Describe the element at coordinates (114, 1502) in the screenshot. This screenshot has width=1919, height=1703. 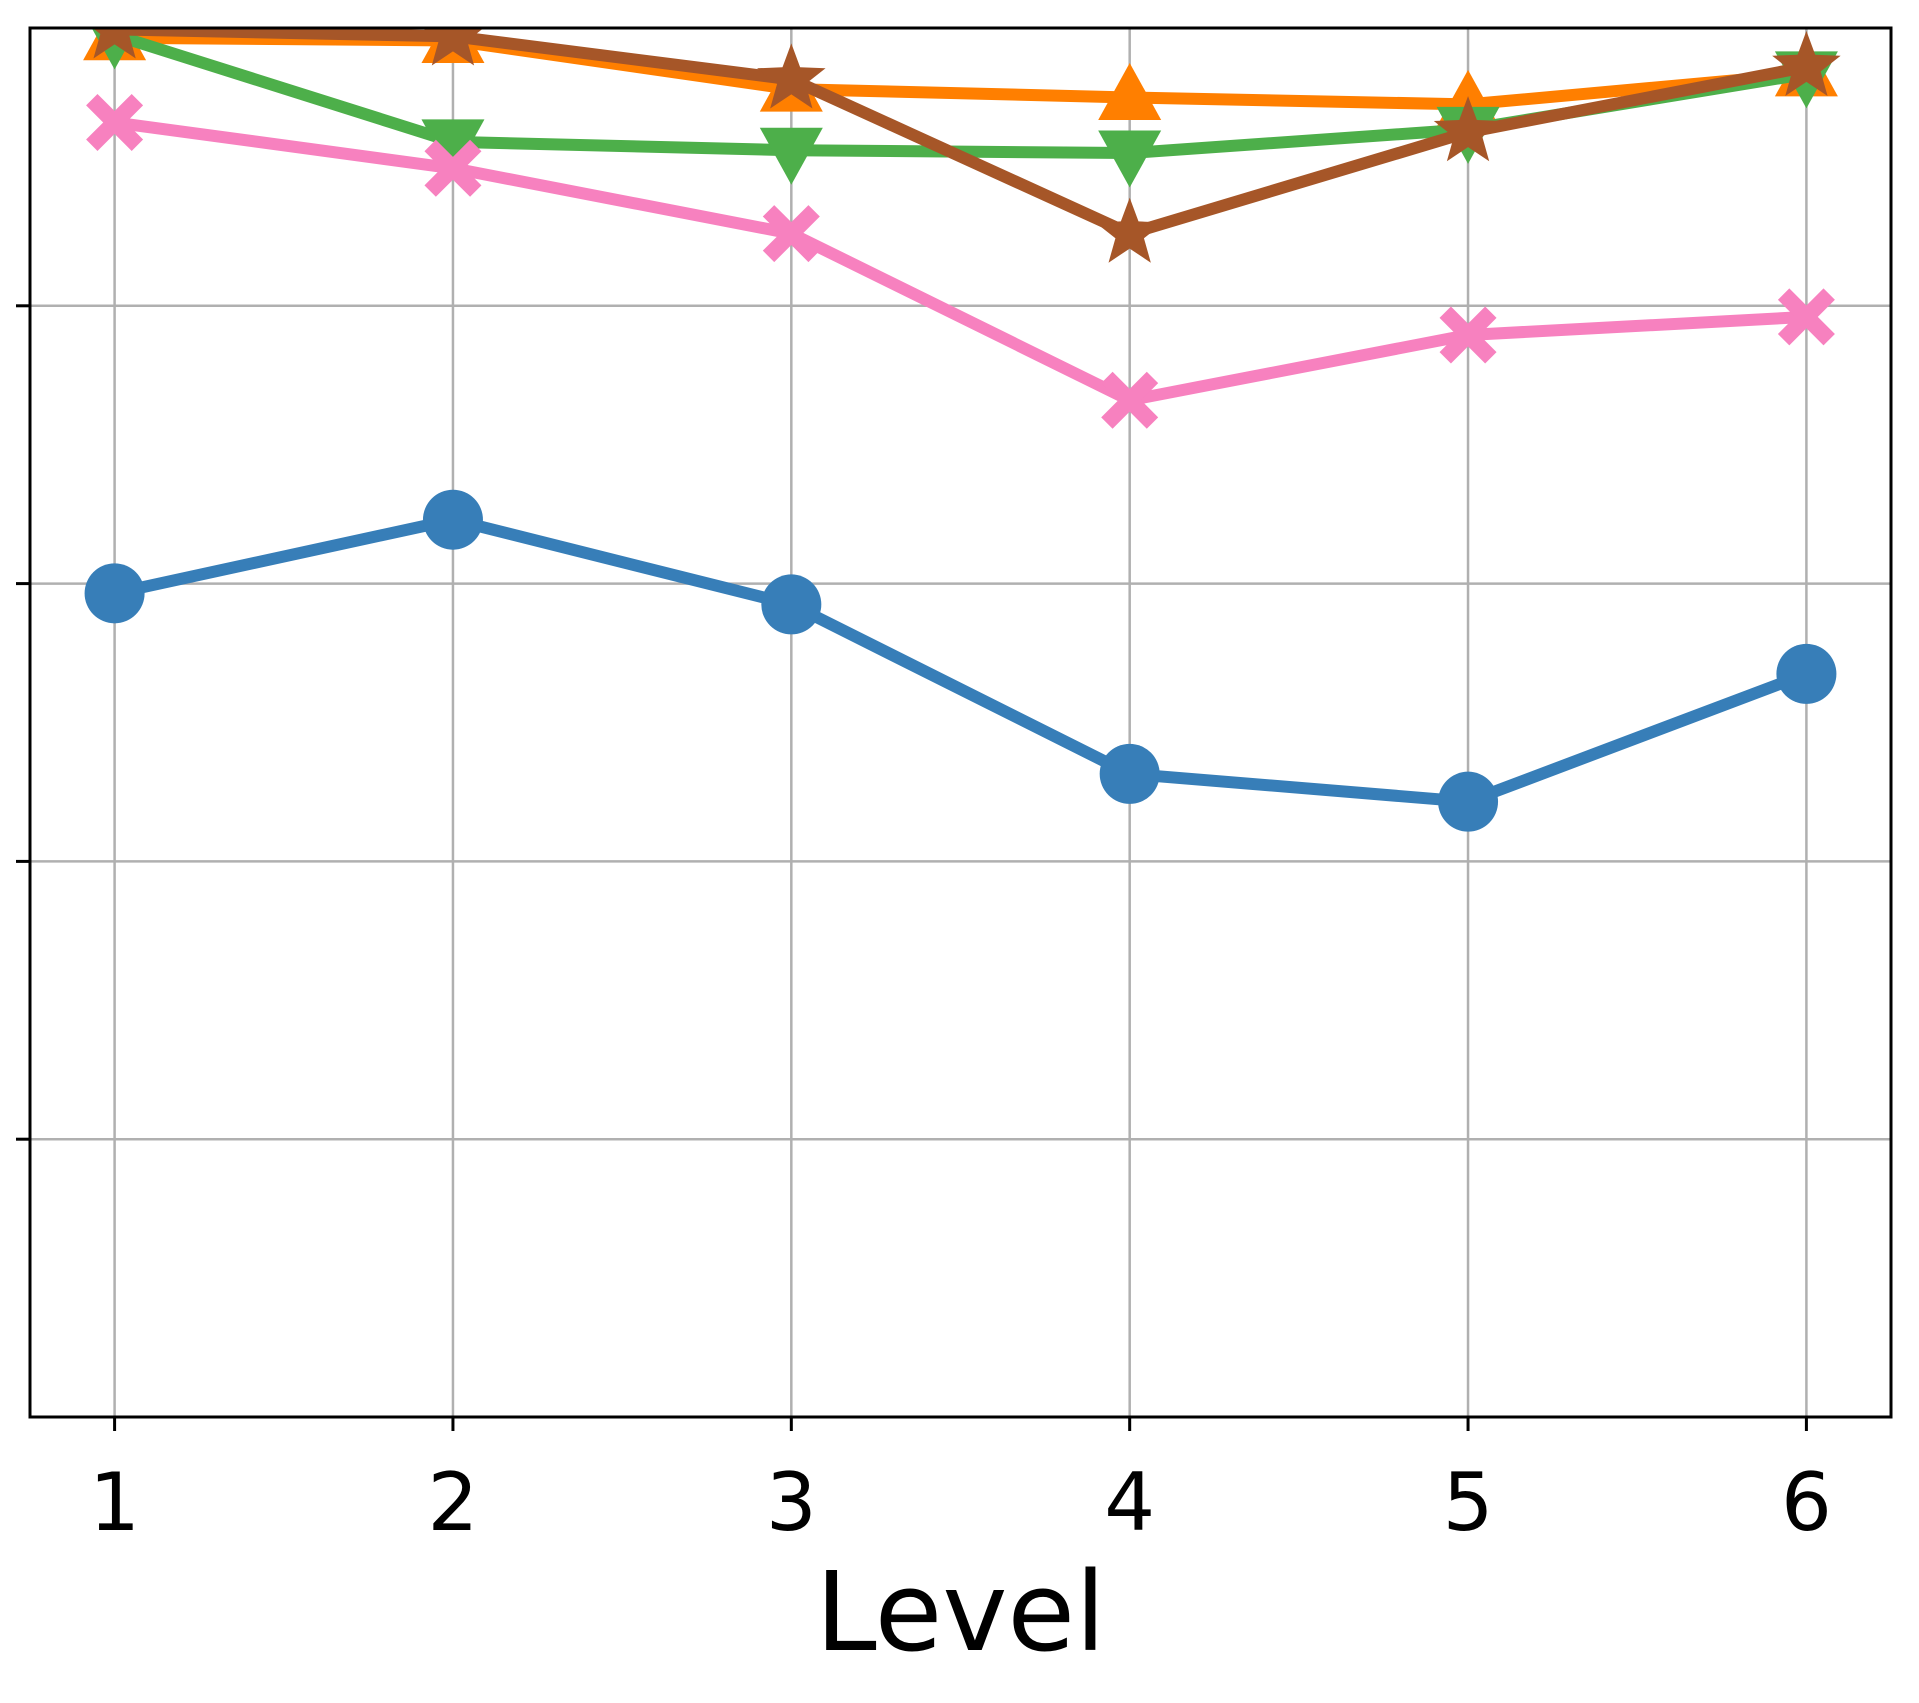
I see `x-tick-label-1: 1` at that location.